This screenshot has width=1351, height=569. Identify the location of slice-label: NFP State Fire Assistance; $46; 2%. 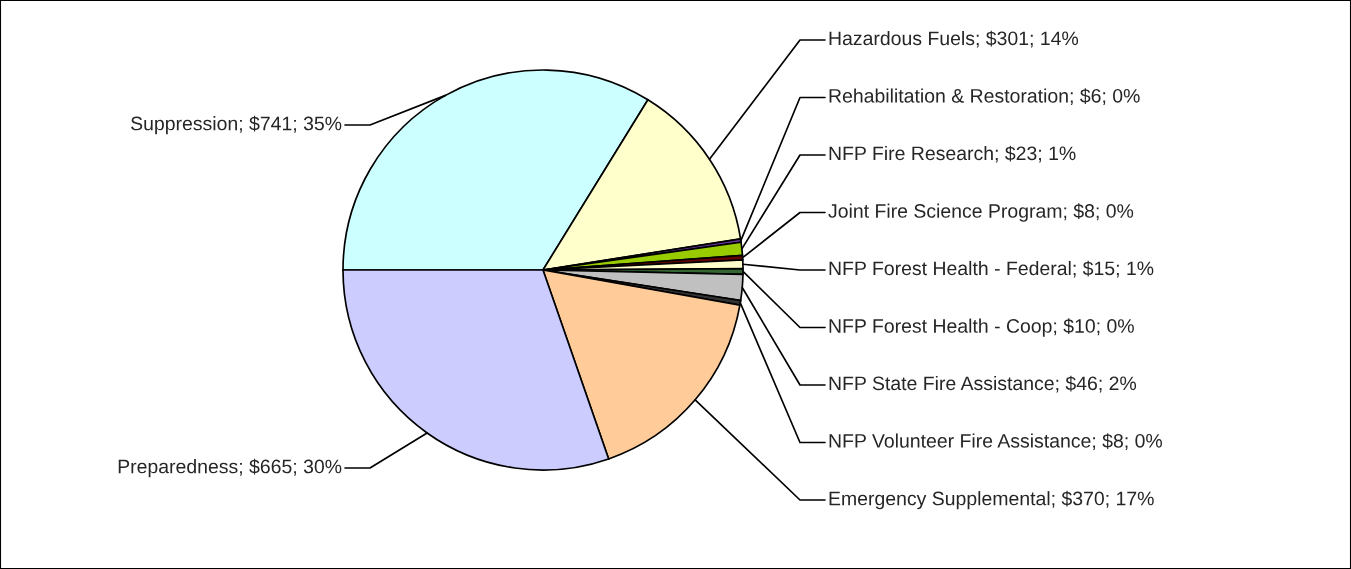
(983, 384).